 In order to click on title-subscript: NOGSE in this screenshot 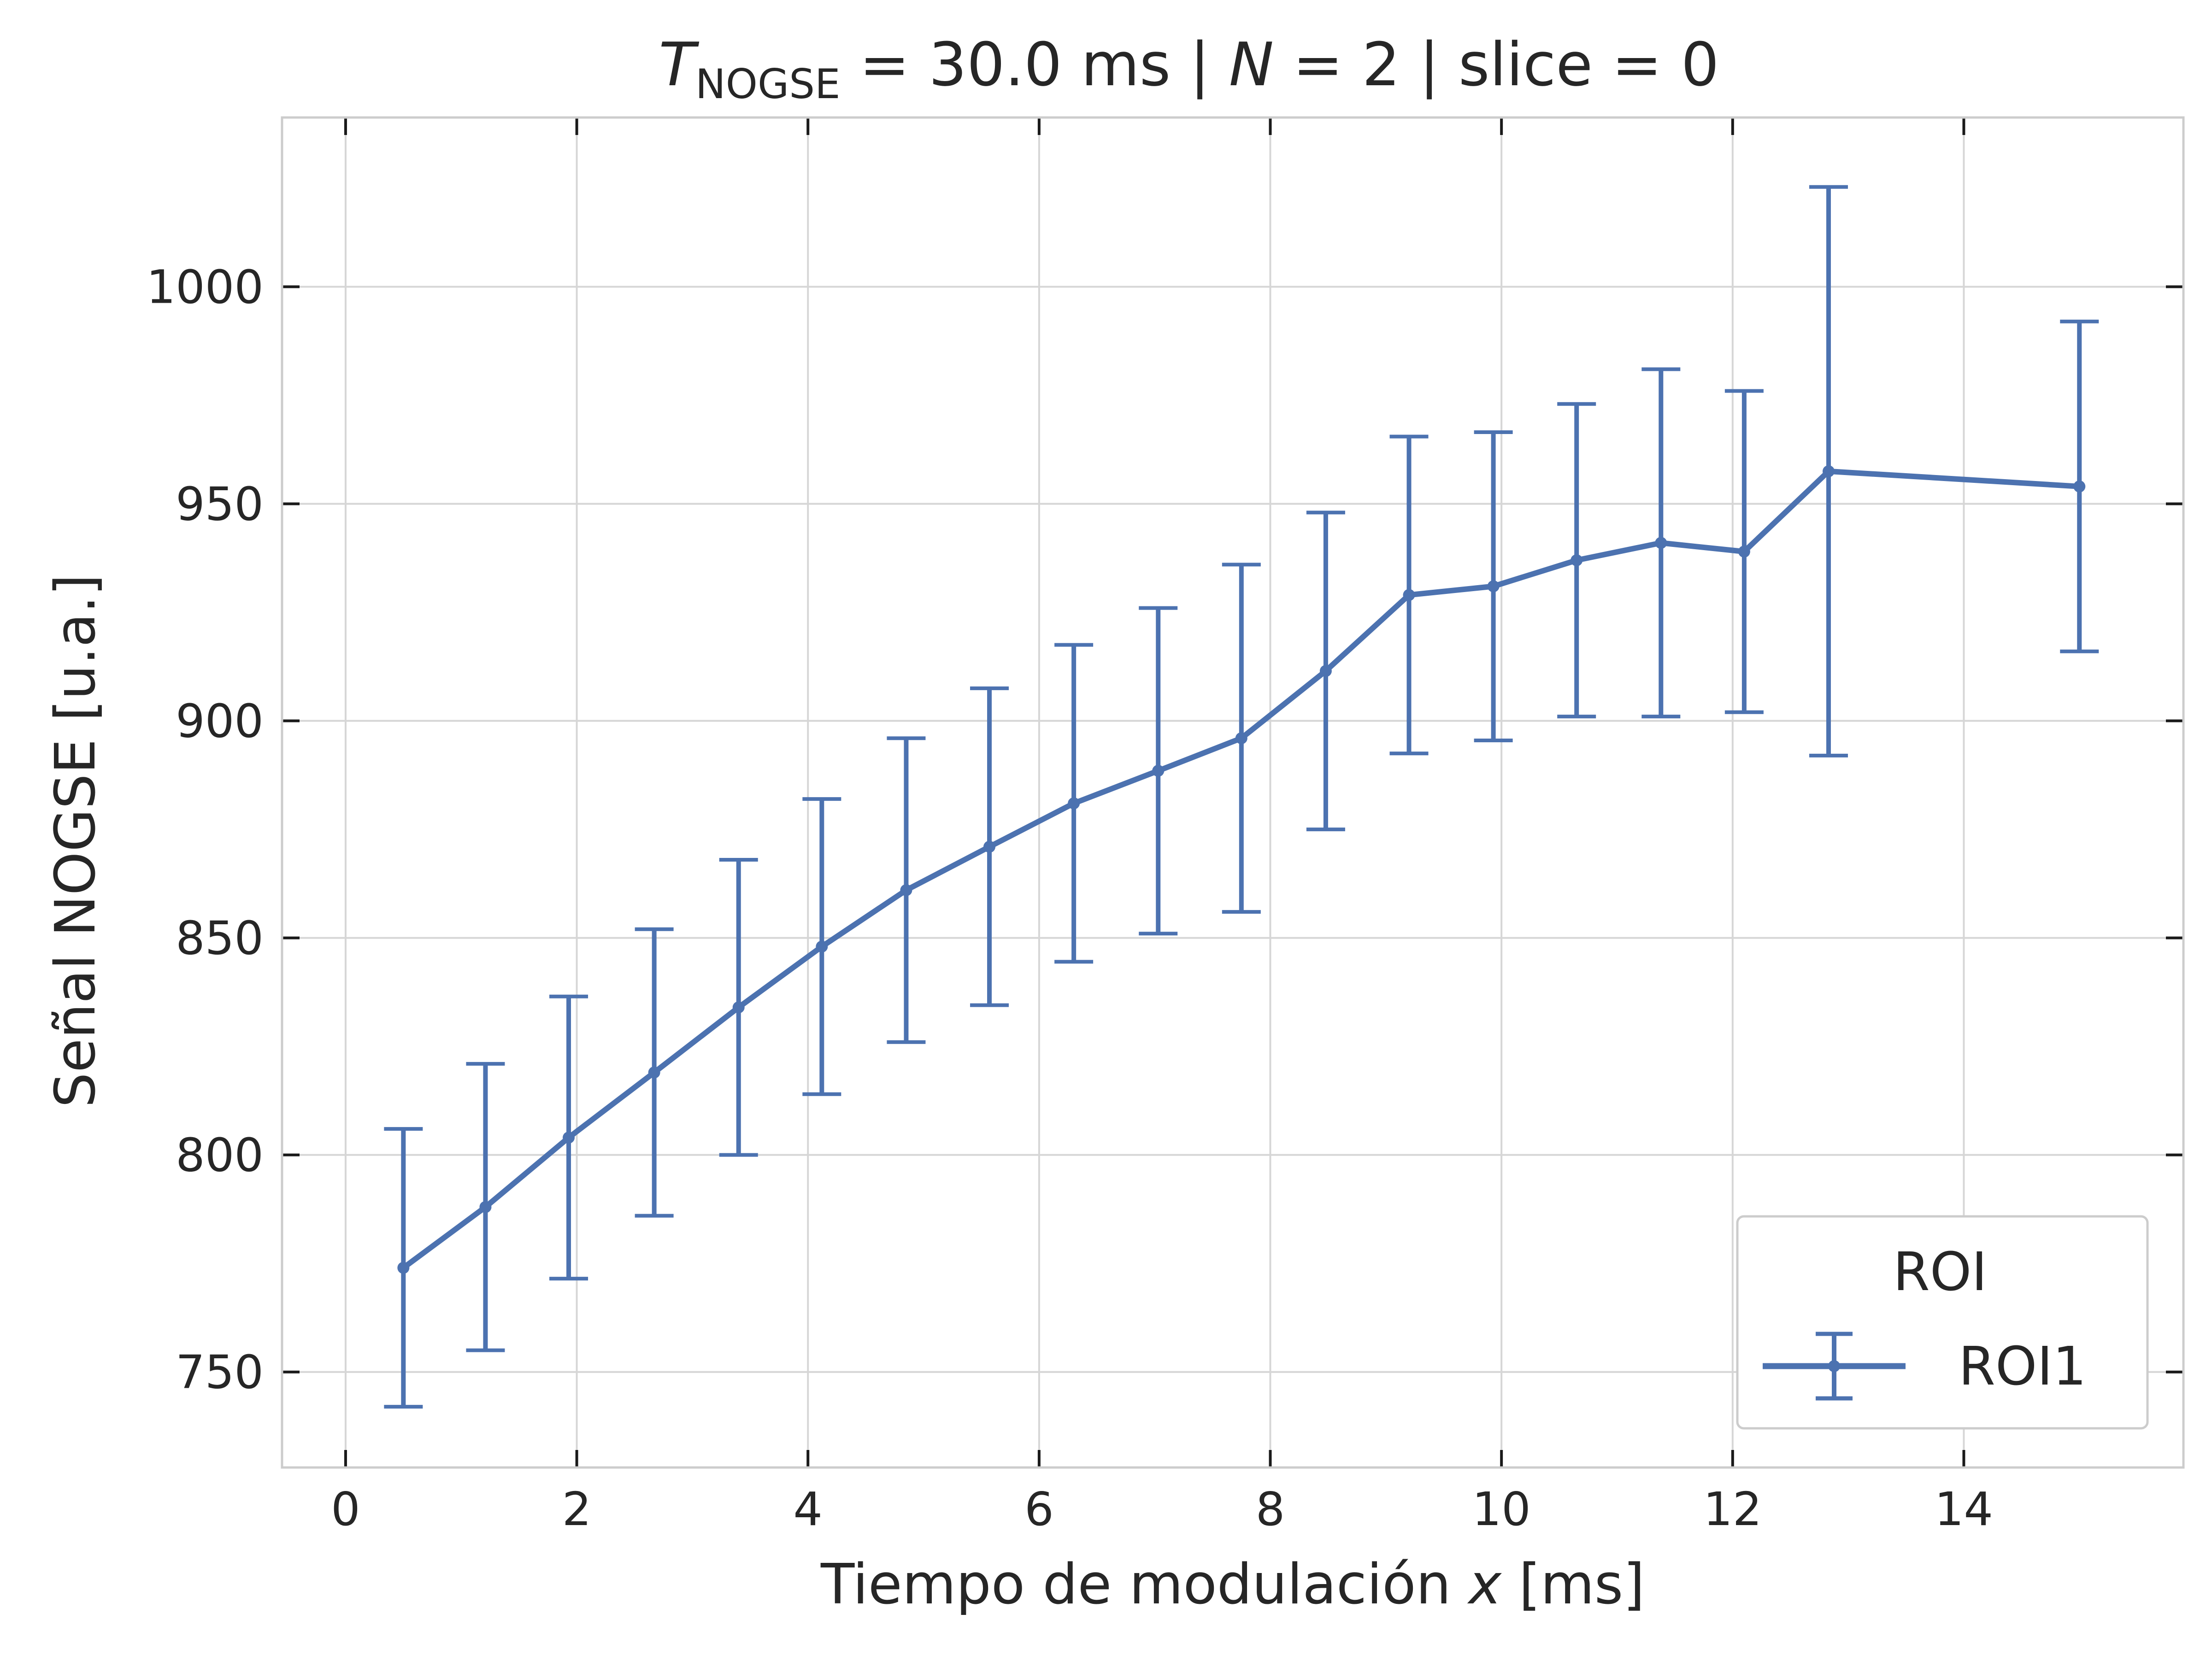, I will do `click(768, 84)`.